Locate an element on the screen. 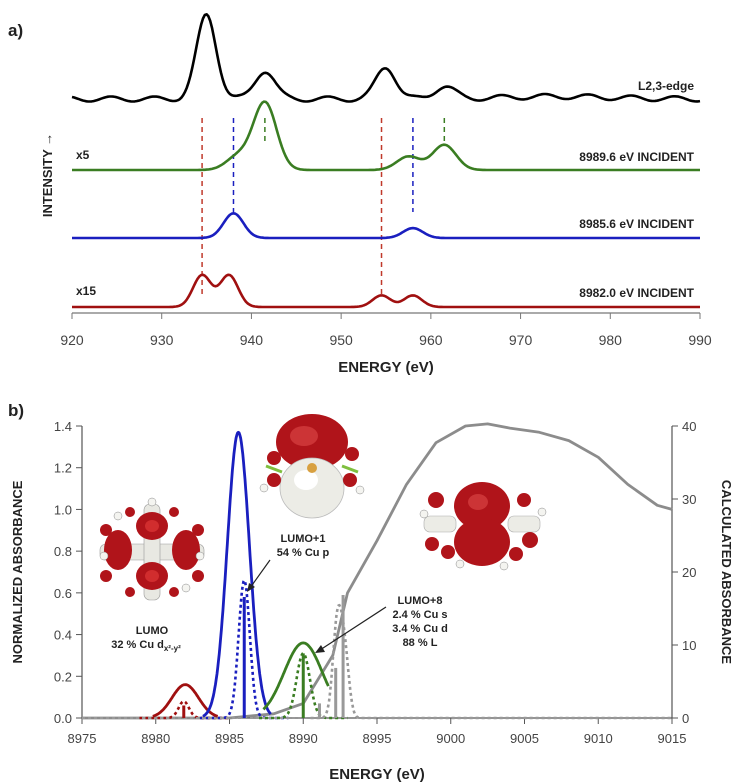 The width and height of the screenshot is (740, 783). panel-b-y-tick-label: 0.6 is located at coordinates (63, 593).